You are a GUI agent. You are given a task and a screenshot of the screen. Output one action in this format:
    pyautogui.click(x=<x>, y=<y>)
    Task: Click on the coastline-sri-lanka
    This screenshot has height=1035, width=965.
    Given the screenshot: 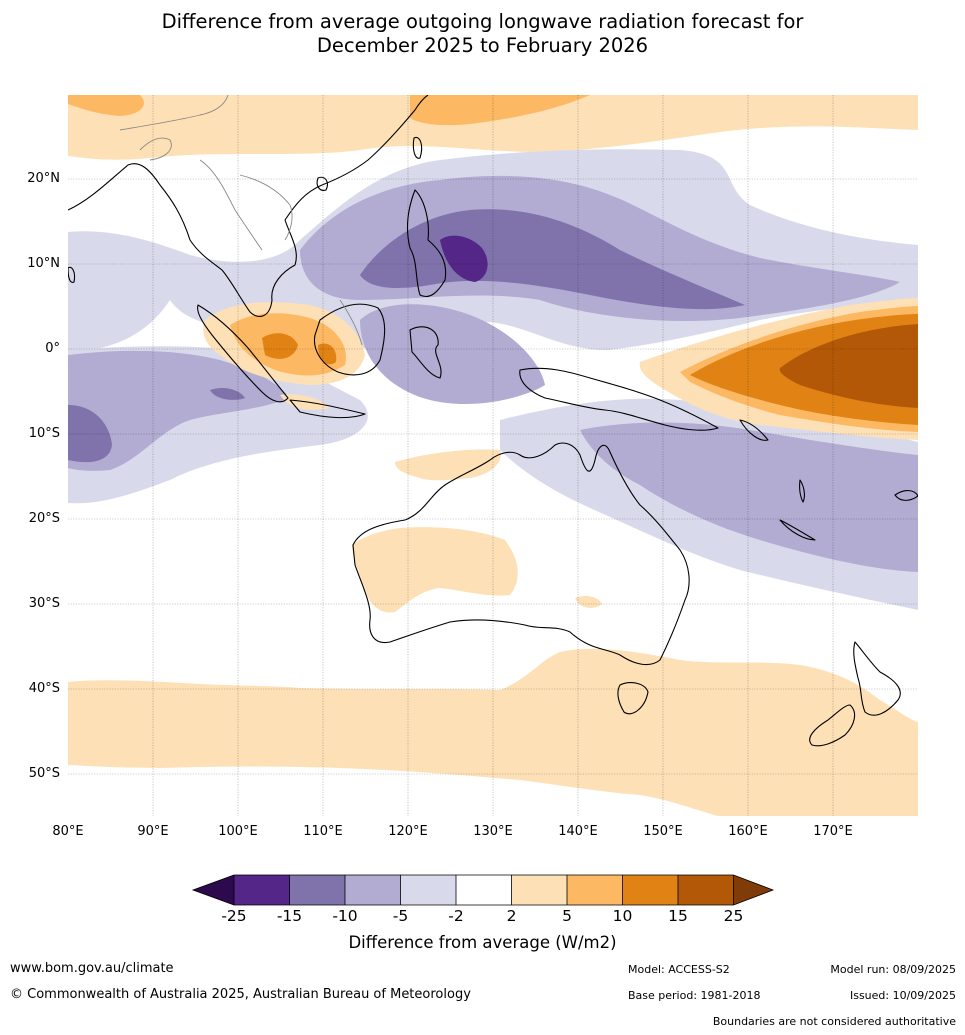 What is the action you would take?
    pyautogui.click(x=72, y=274)
    